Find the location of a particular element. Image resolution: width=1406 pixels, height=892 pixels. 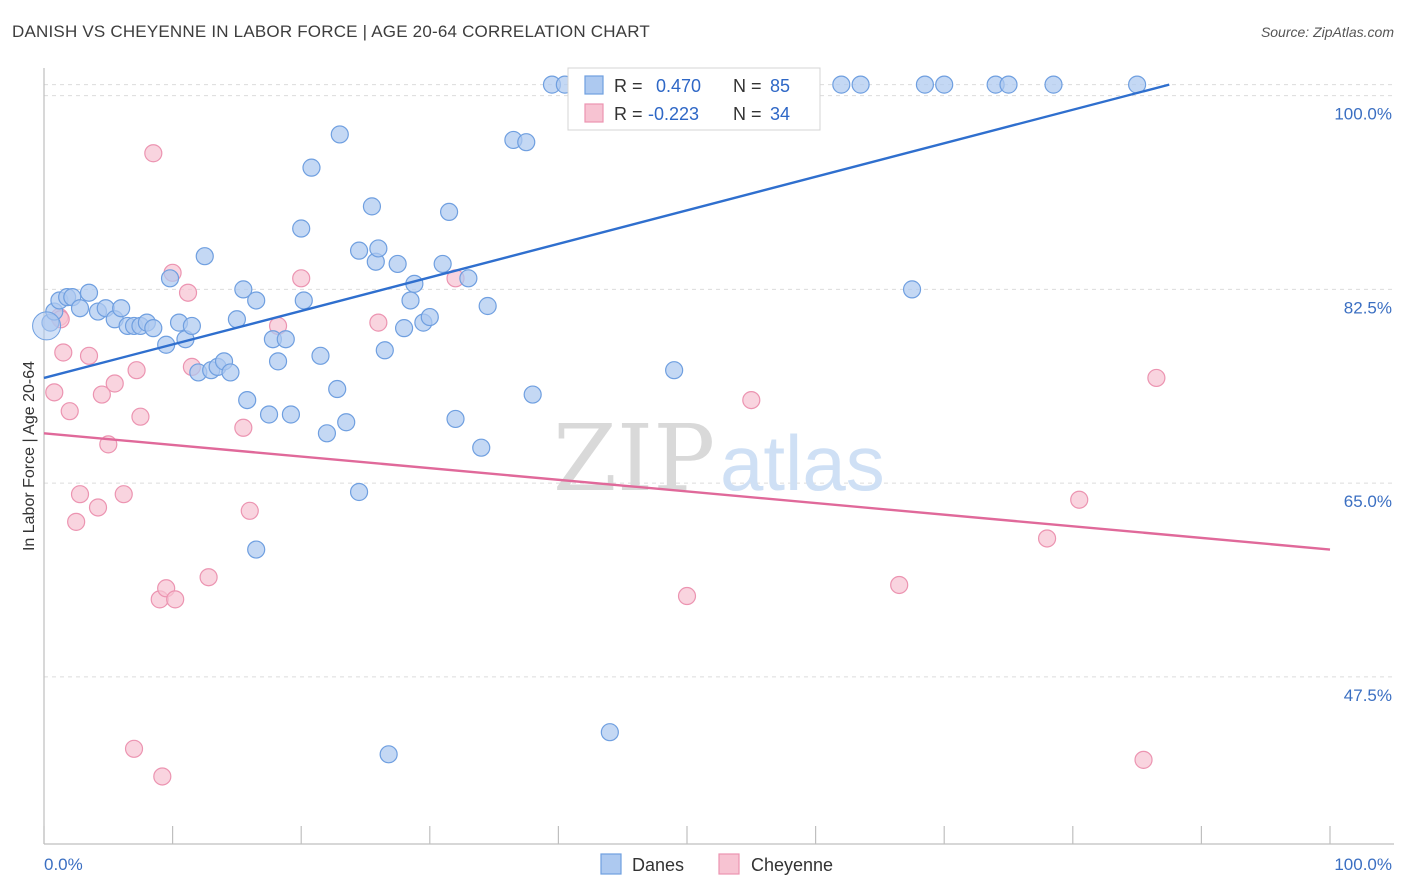

bottom-legend-danes-label: Danes is located at coordinates (658, 865).